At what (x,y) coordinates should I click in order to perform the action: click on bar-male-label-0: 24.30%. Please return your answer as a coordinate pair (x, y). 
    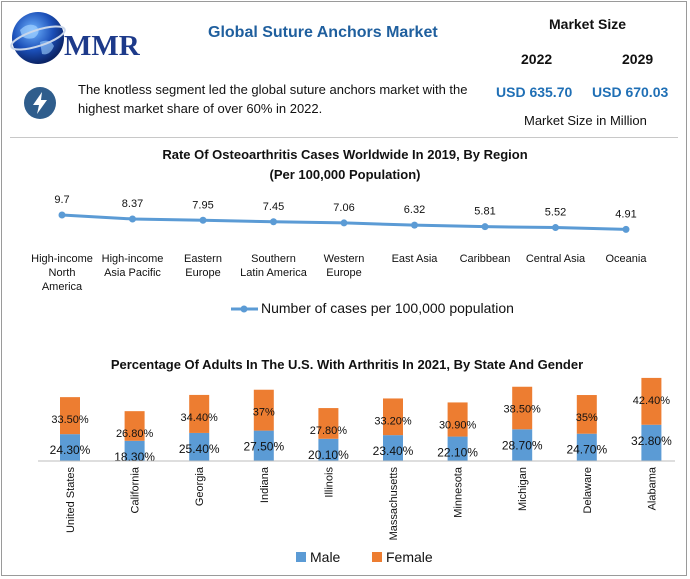
    Looking at the image, I should click on (70, 450).